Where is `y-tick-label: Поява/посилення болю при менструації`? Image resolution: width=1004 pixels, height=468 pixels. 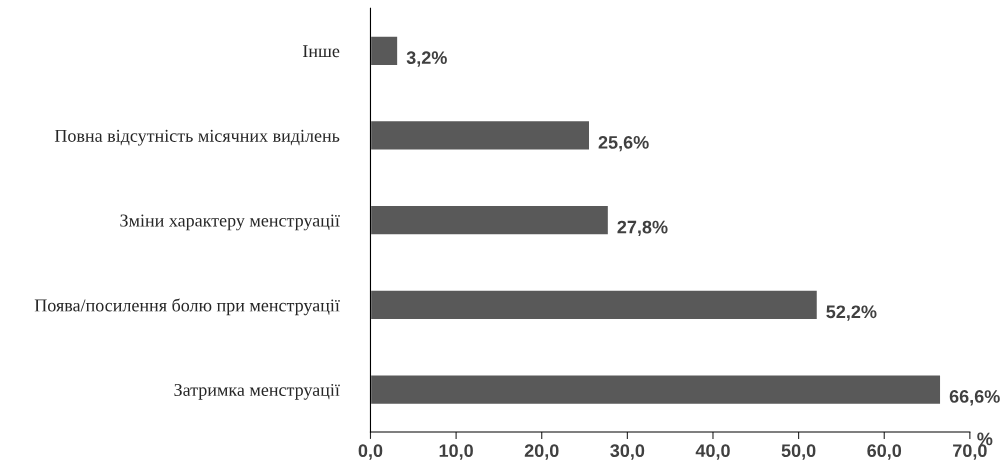 y-tick-label: Поява/посилення болю при менструації is located at coordinates (187, 307).